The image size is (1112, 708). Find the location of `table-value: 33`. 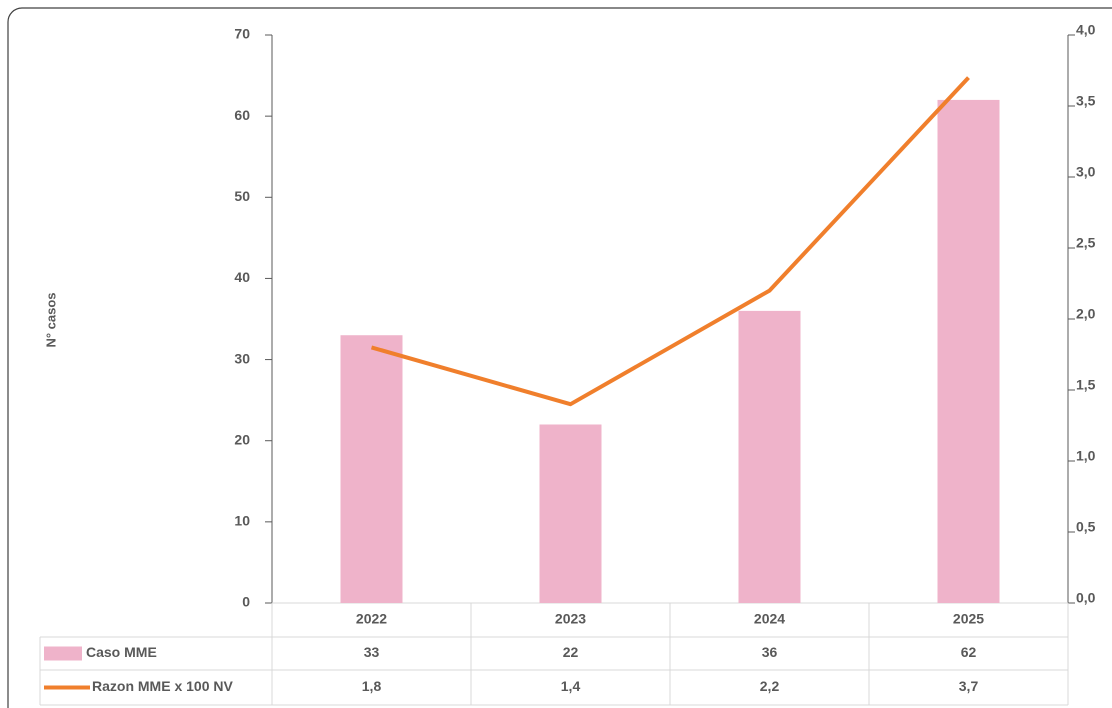

table-value: 33 is located at coordinates (372, 652).